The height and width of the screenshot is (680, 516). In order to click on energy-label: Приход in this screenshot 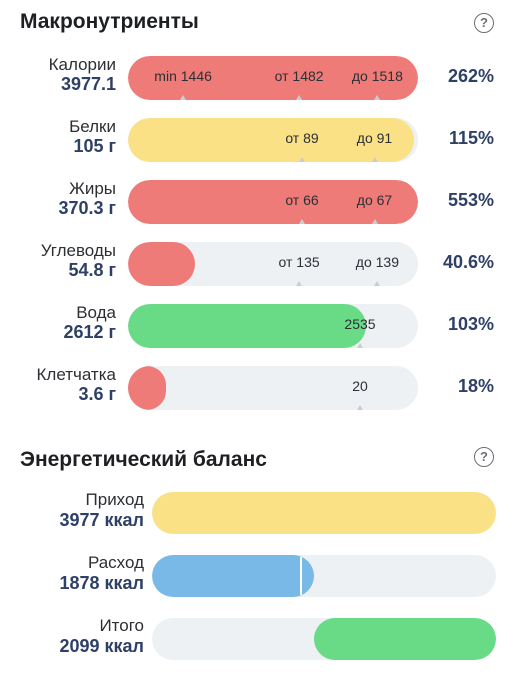, I will do `click(114, 499)`.